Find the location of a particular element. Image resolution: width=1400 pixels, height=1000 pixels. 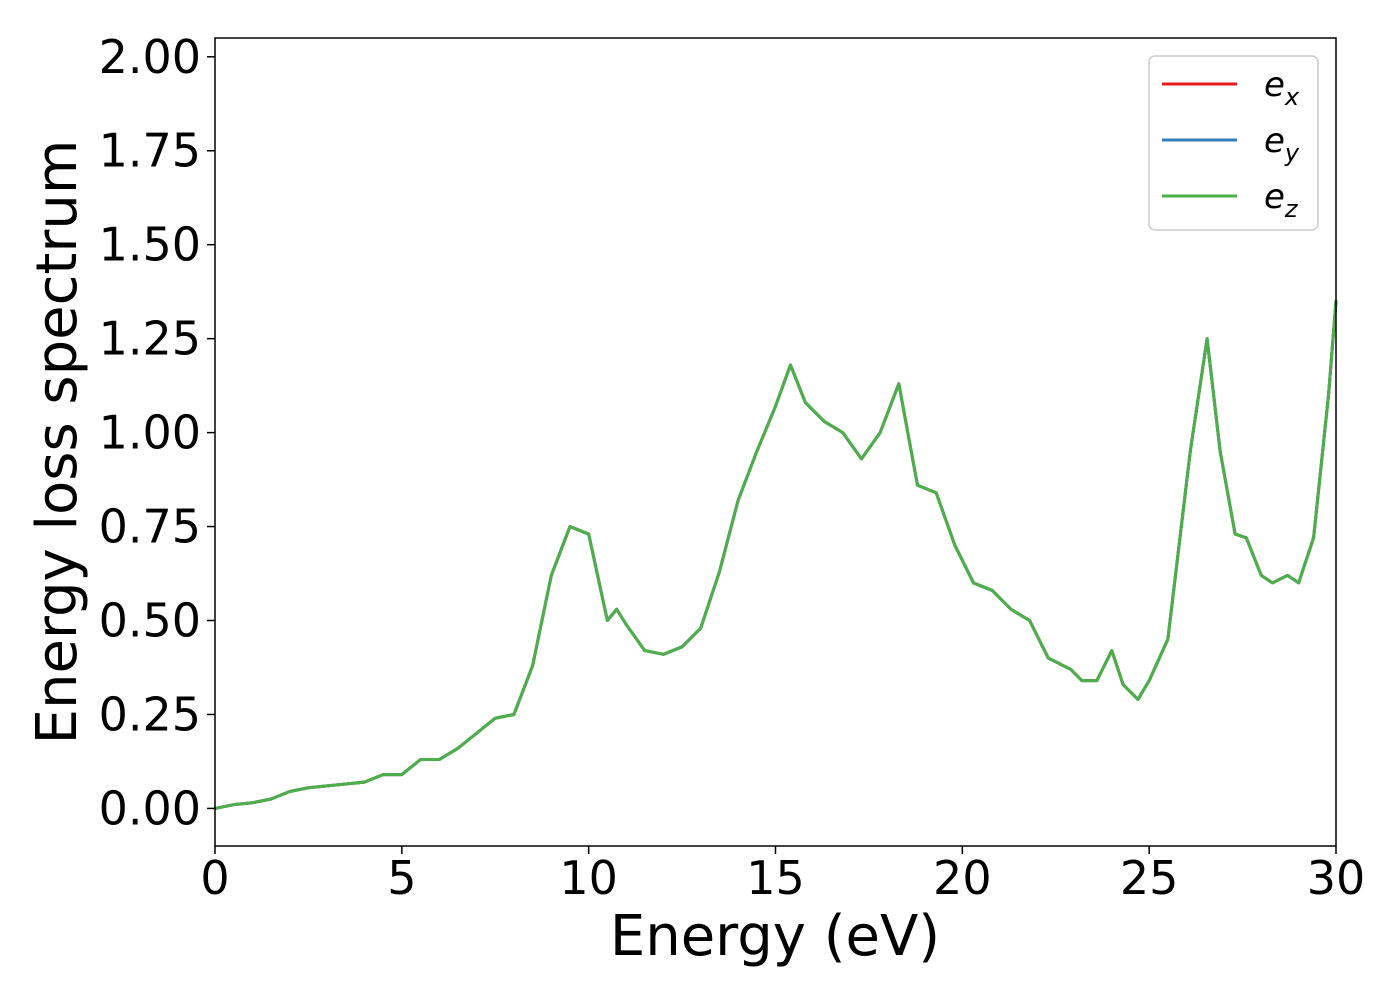

y-tick-label: 0.00 is located at coordinates (150, 808).